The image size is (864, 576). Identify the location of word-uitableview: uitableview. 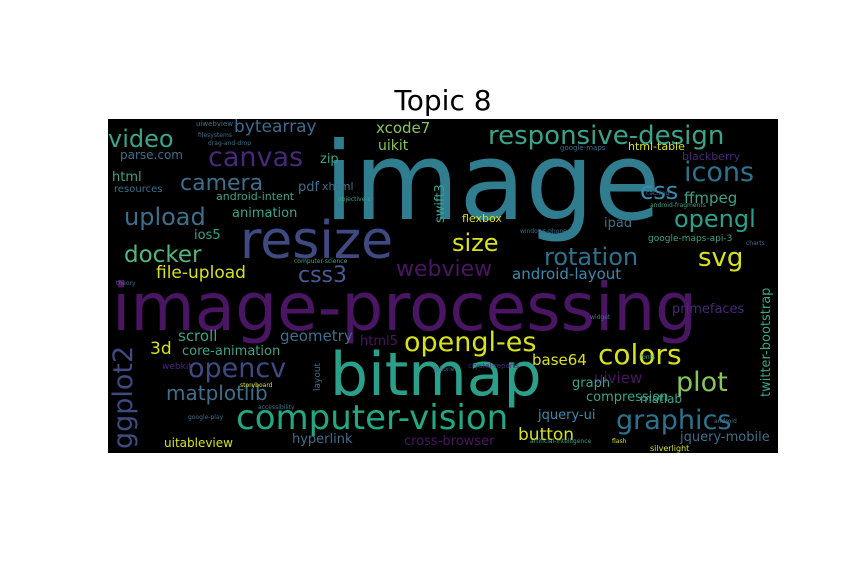
(198, 443).